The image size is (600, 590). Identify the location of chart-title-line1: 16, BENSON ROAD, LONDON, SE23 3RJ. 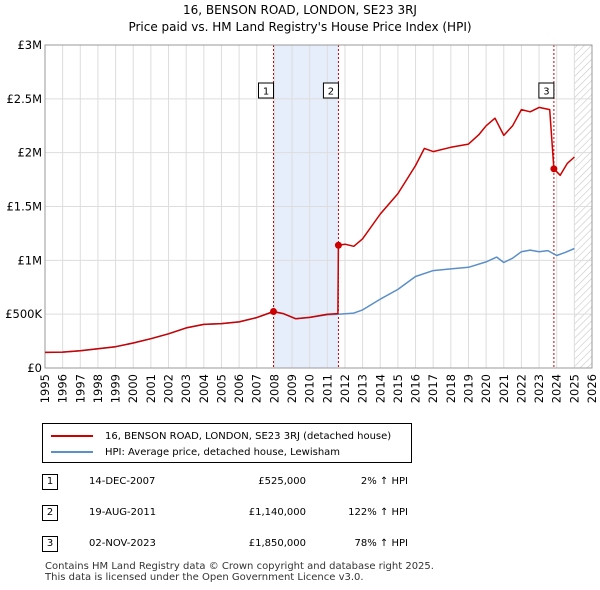
(300, 10).